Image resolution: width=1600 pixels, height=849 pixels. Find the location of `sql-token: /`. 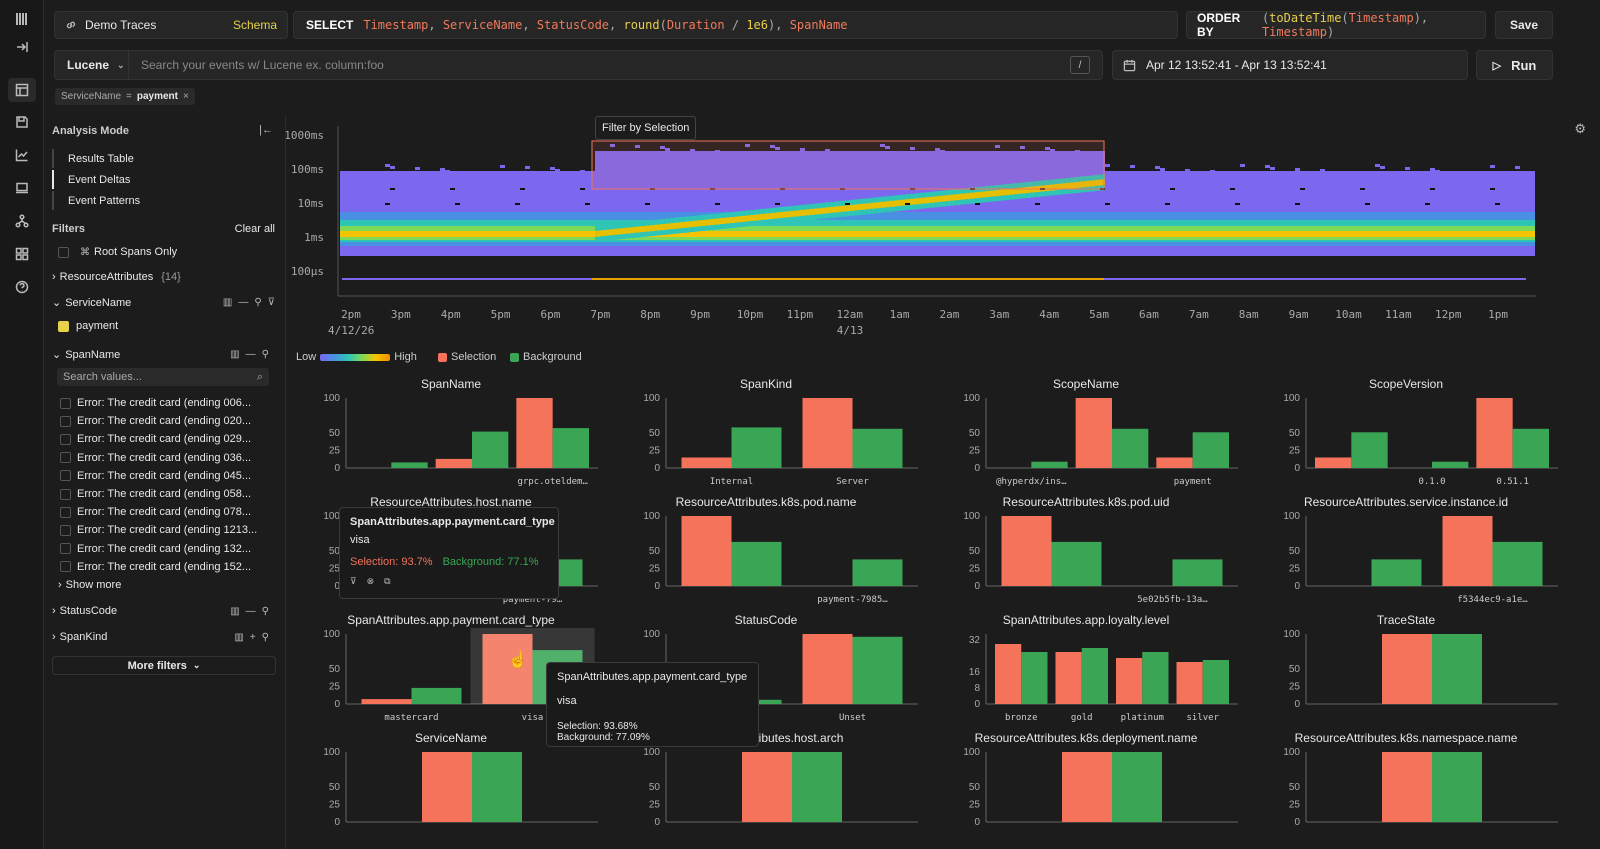

sql-token: / is located at coordinates (735, 25).